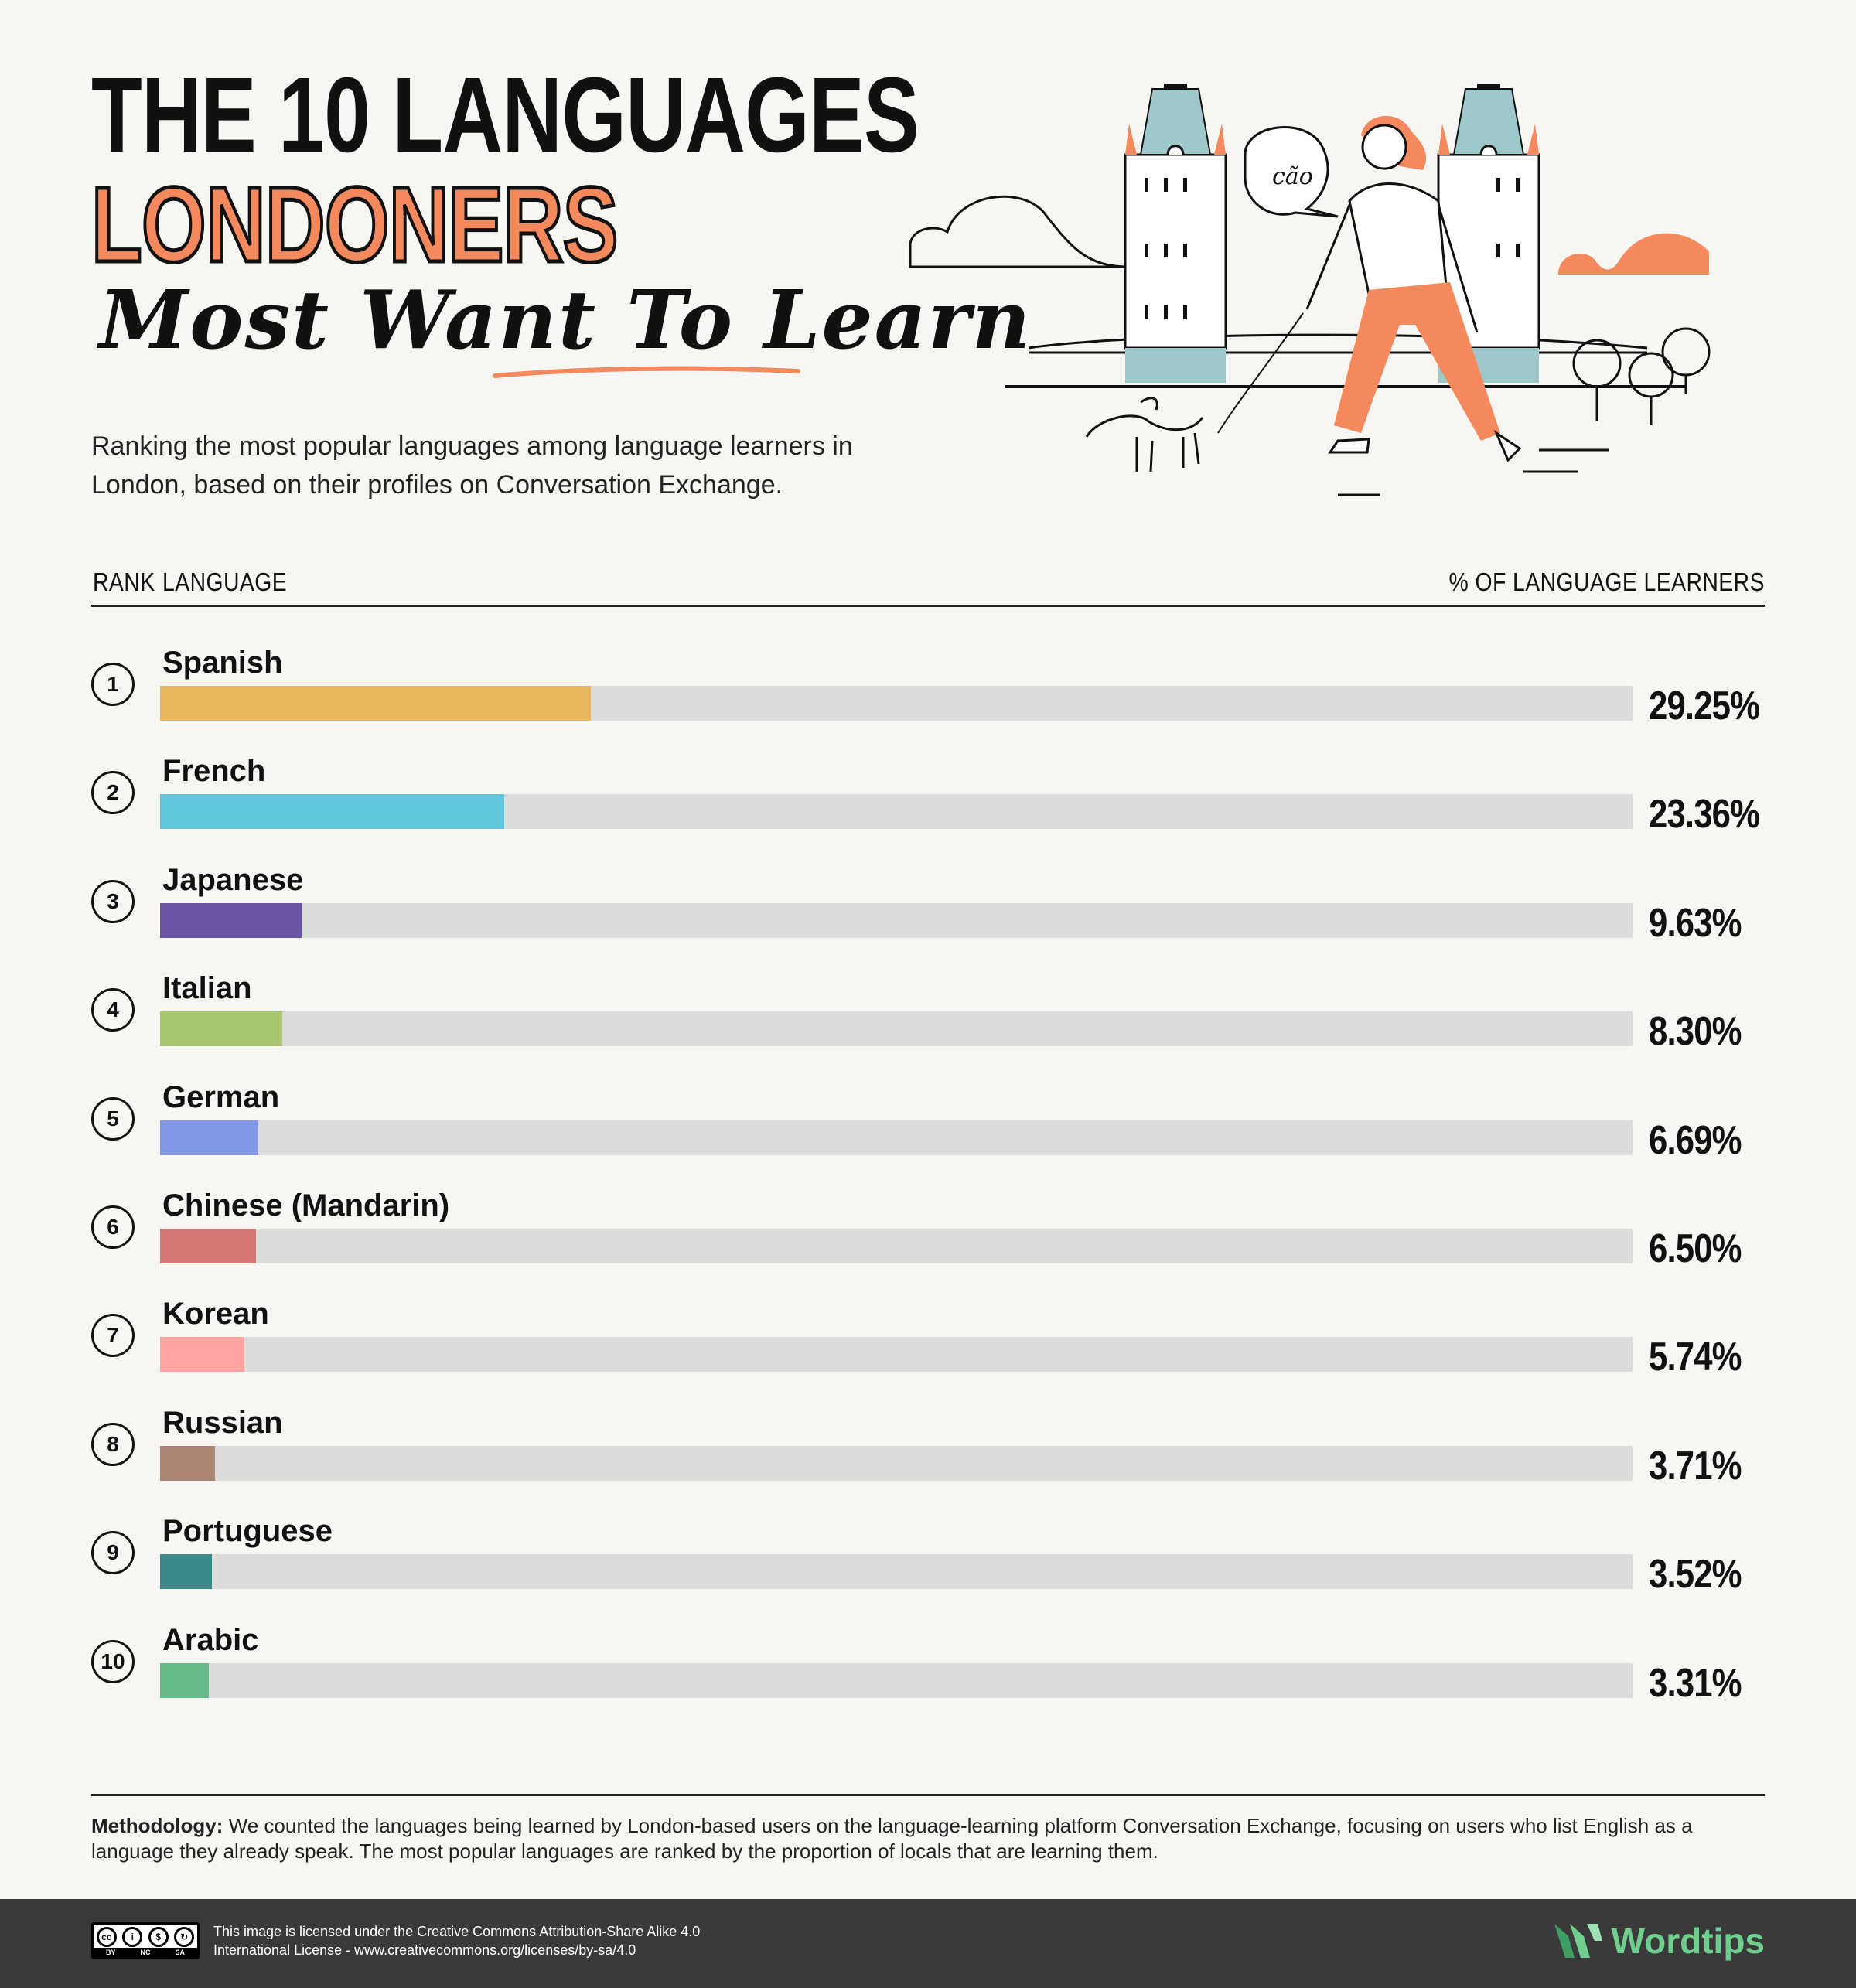 The height and width of the screenshot is (1988, 1856). I want to click on cc-tag-by: BY, so click(110, 1952).